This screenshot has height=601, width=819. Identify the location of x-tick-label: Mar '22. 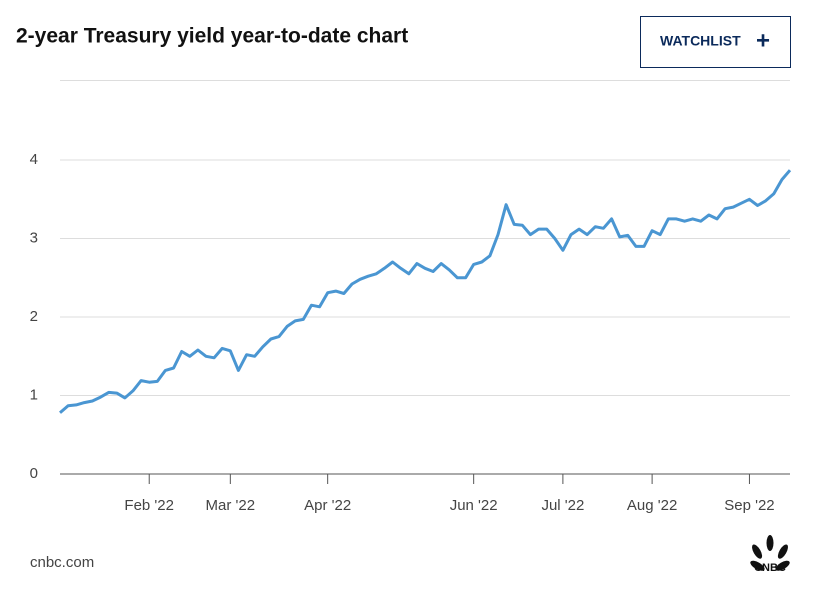
(231, 505).